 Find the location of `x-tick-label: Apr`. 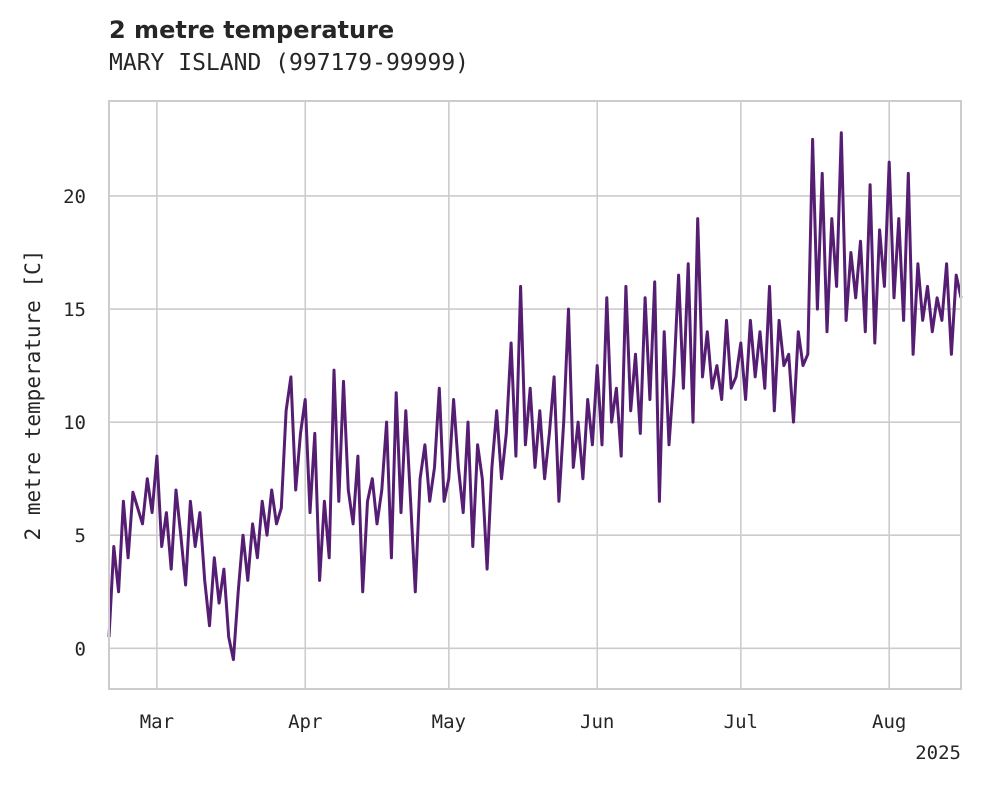

x-tick-label: Apr is located at coordinates (305, 722).